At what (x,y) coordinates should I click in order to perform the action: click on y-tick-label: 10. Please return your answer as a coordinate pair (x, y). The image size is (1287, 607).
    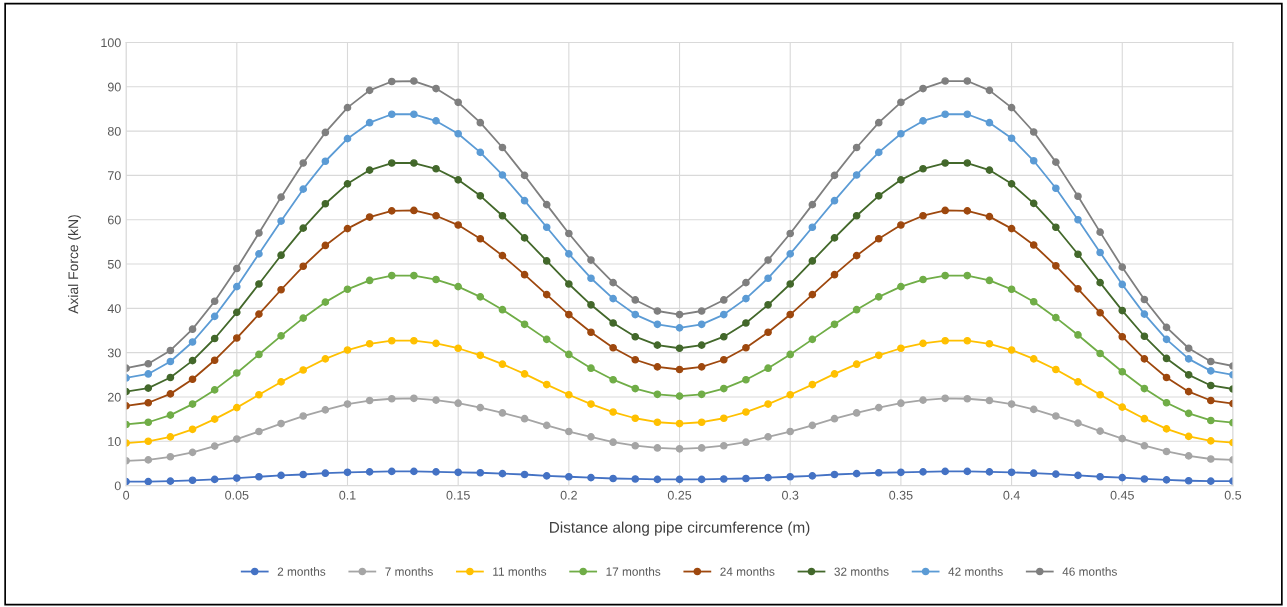
    Looking at the image, I should click on (114, 441).